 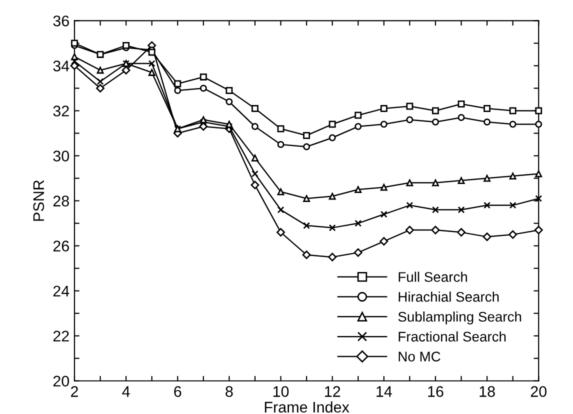 What do you see at coordinates (126, 391) in the screenshot?
I see `x-tick-label: 4` at bounding box center [126, 391].